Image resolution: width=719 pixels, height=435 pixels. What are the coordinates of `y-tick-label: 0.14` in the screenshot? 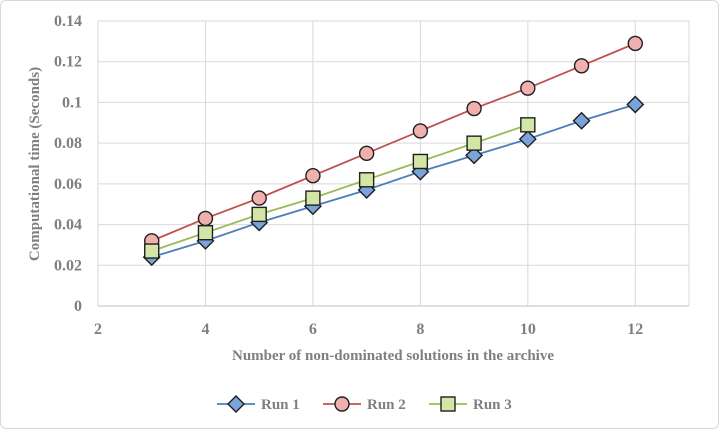 It's located at (68, 21).